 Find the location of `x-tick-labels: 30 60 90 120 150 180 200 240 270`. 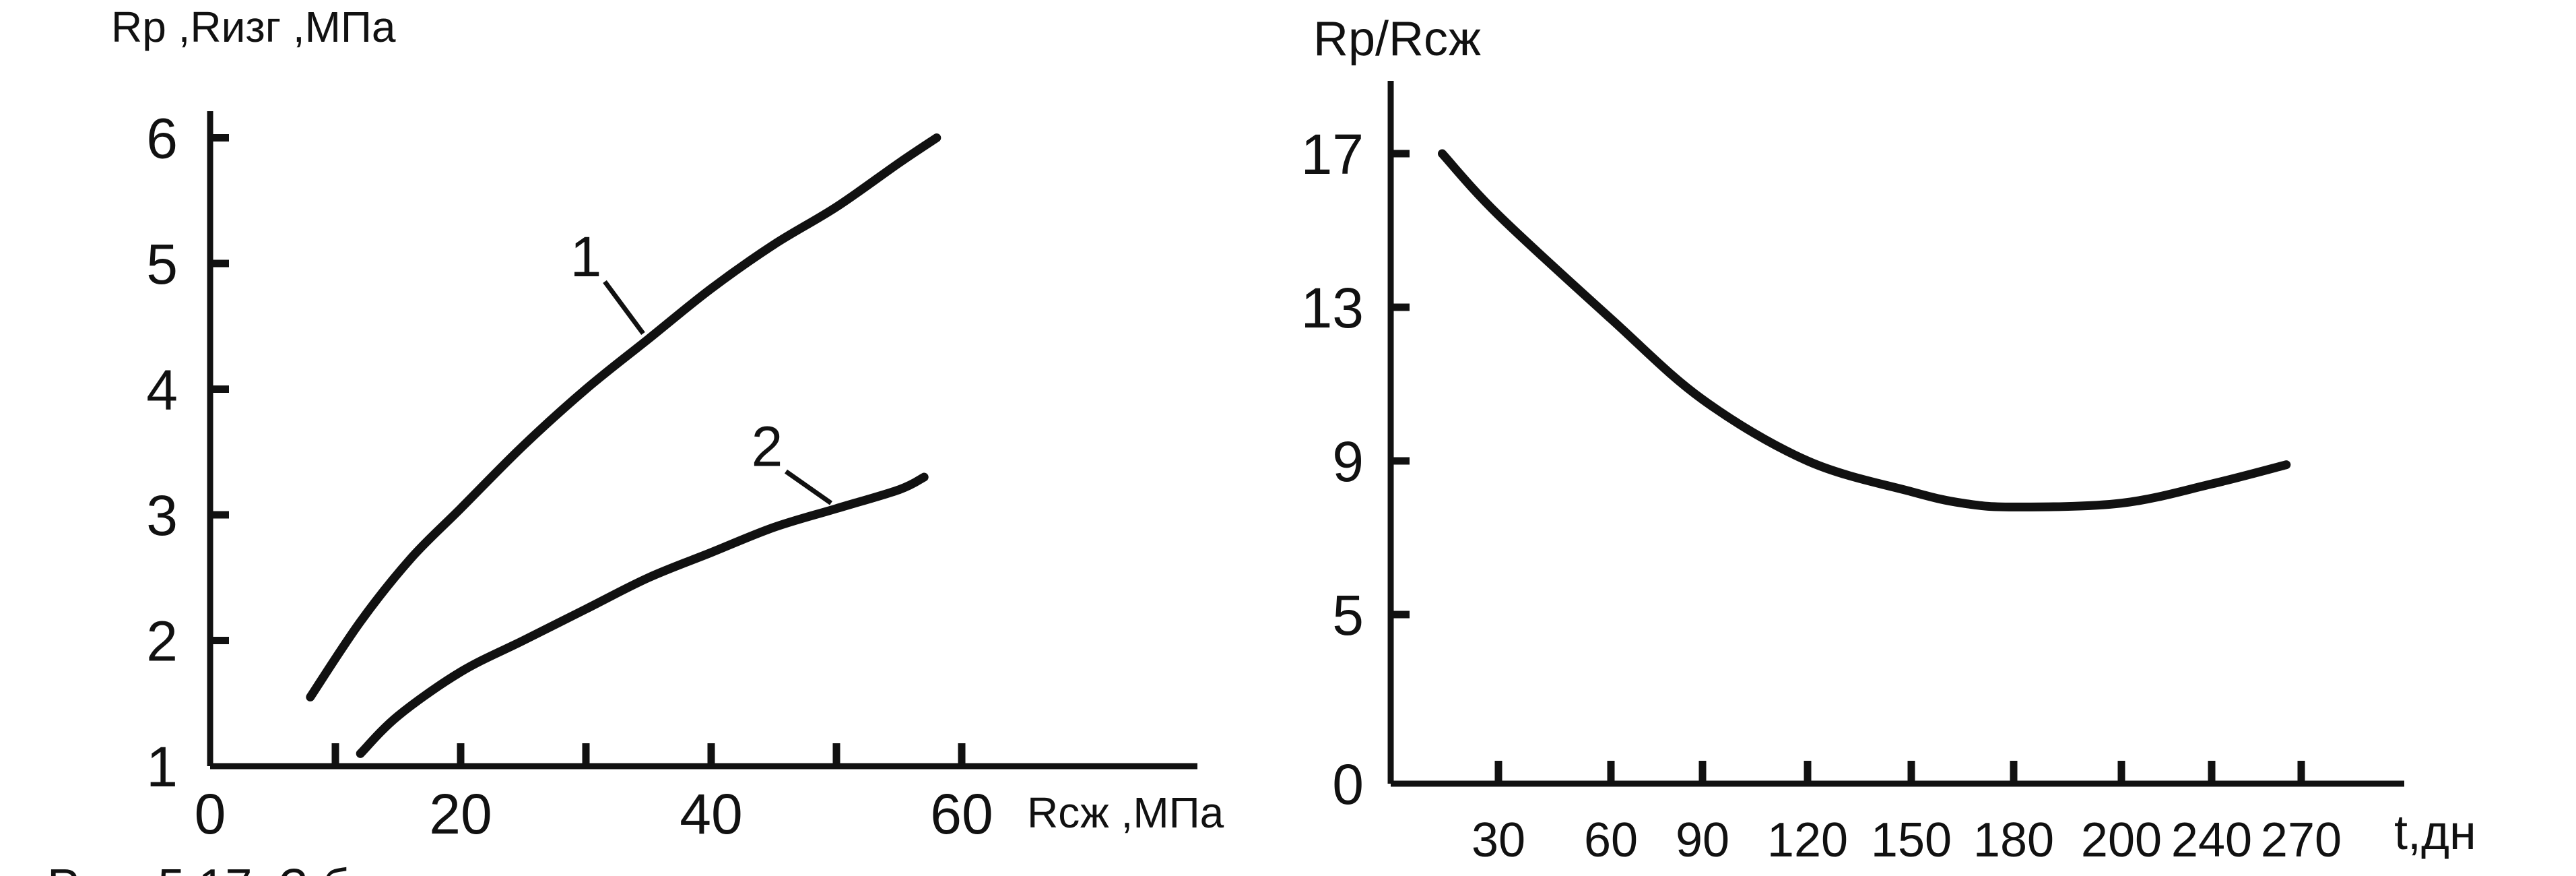

x-tick-labels: 30 60 90 120 150 180 200 240 270 is located at coordinates (1907, 840).